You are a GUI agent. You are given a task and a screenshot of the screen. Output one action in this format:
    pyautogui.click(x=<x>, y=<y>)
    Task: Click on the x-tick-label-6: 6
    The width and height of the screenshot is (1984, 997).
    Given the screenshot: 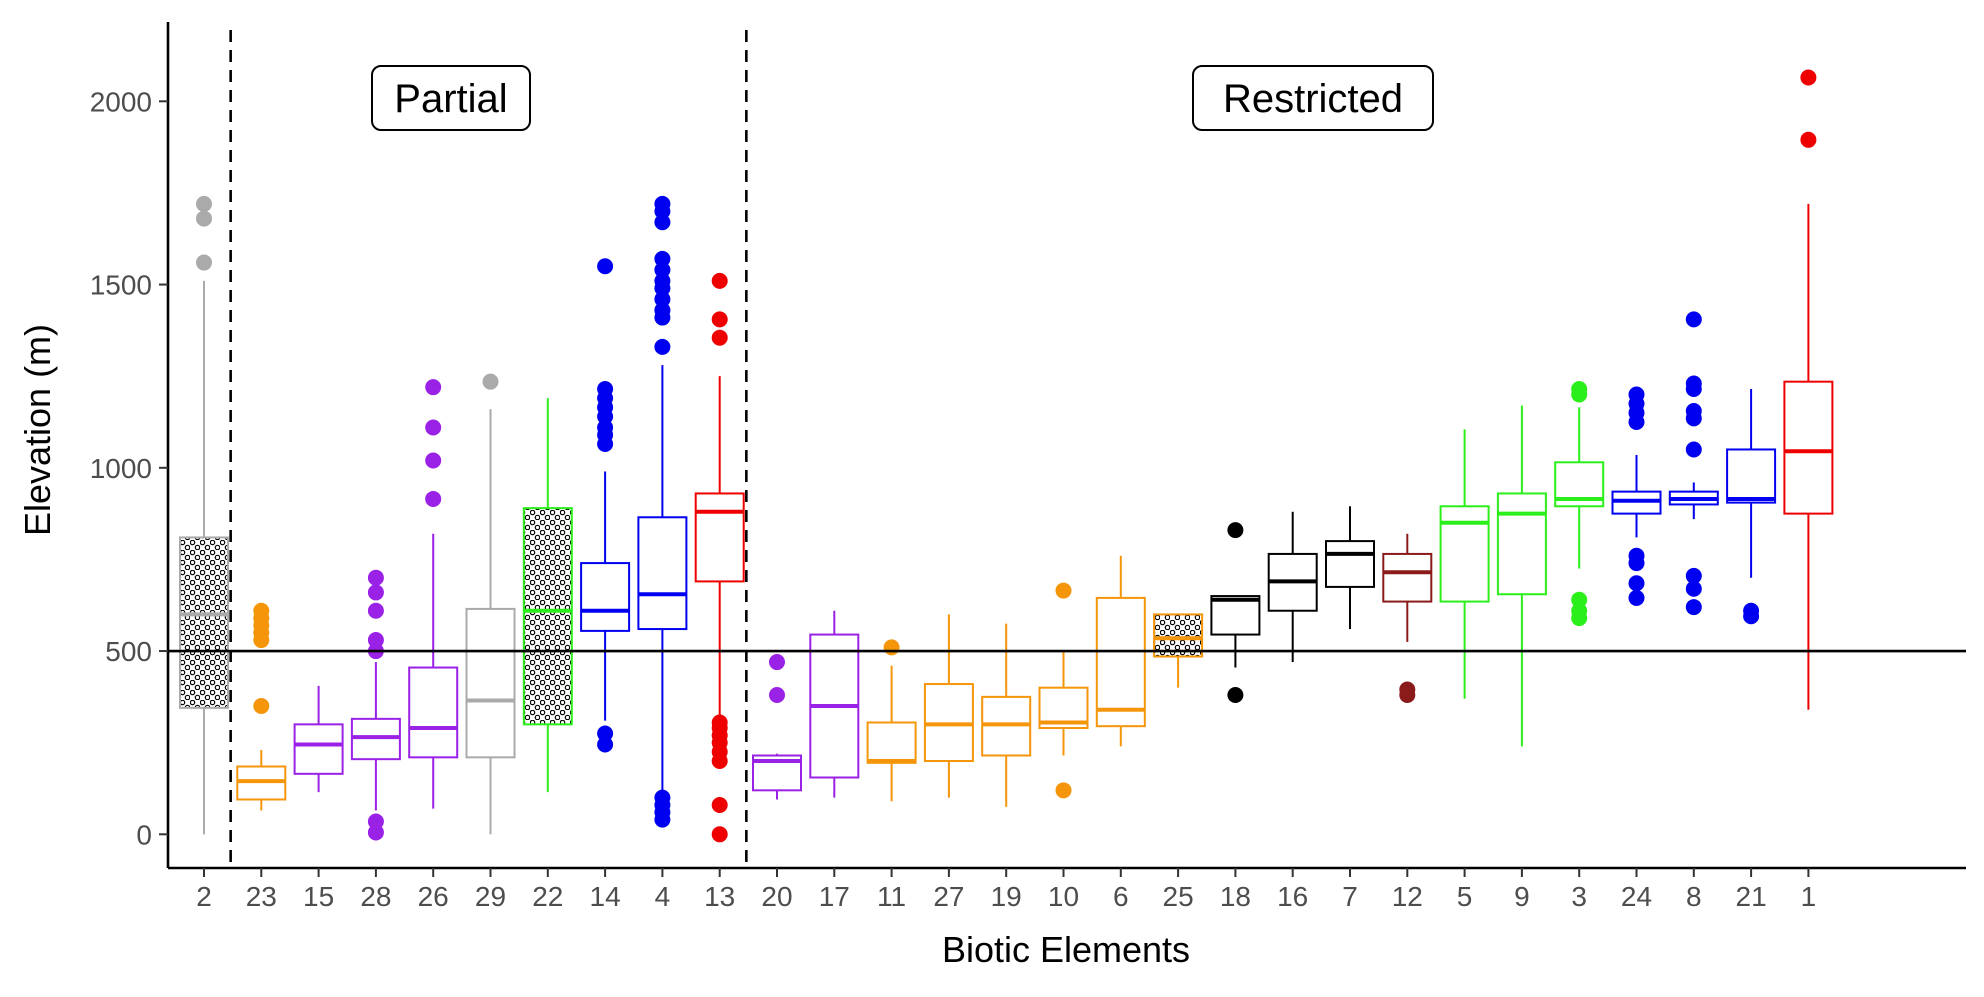 What is the action you would take?
    pyautogui.click(x=1121, y=896)
    